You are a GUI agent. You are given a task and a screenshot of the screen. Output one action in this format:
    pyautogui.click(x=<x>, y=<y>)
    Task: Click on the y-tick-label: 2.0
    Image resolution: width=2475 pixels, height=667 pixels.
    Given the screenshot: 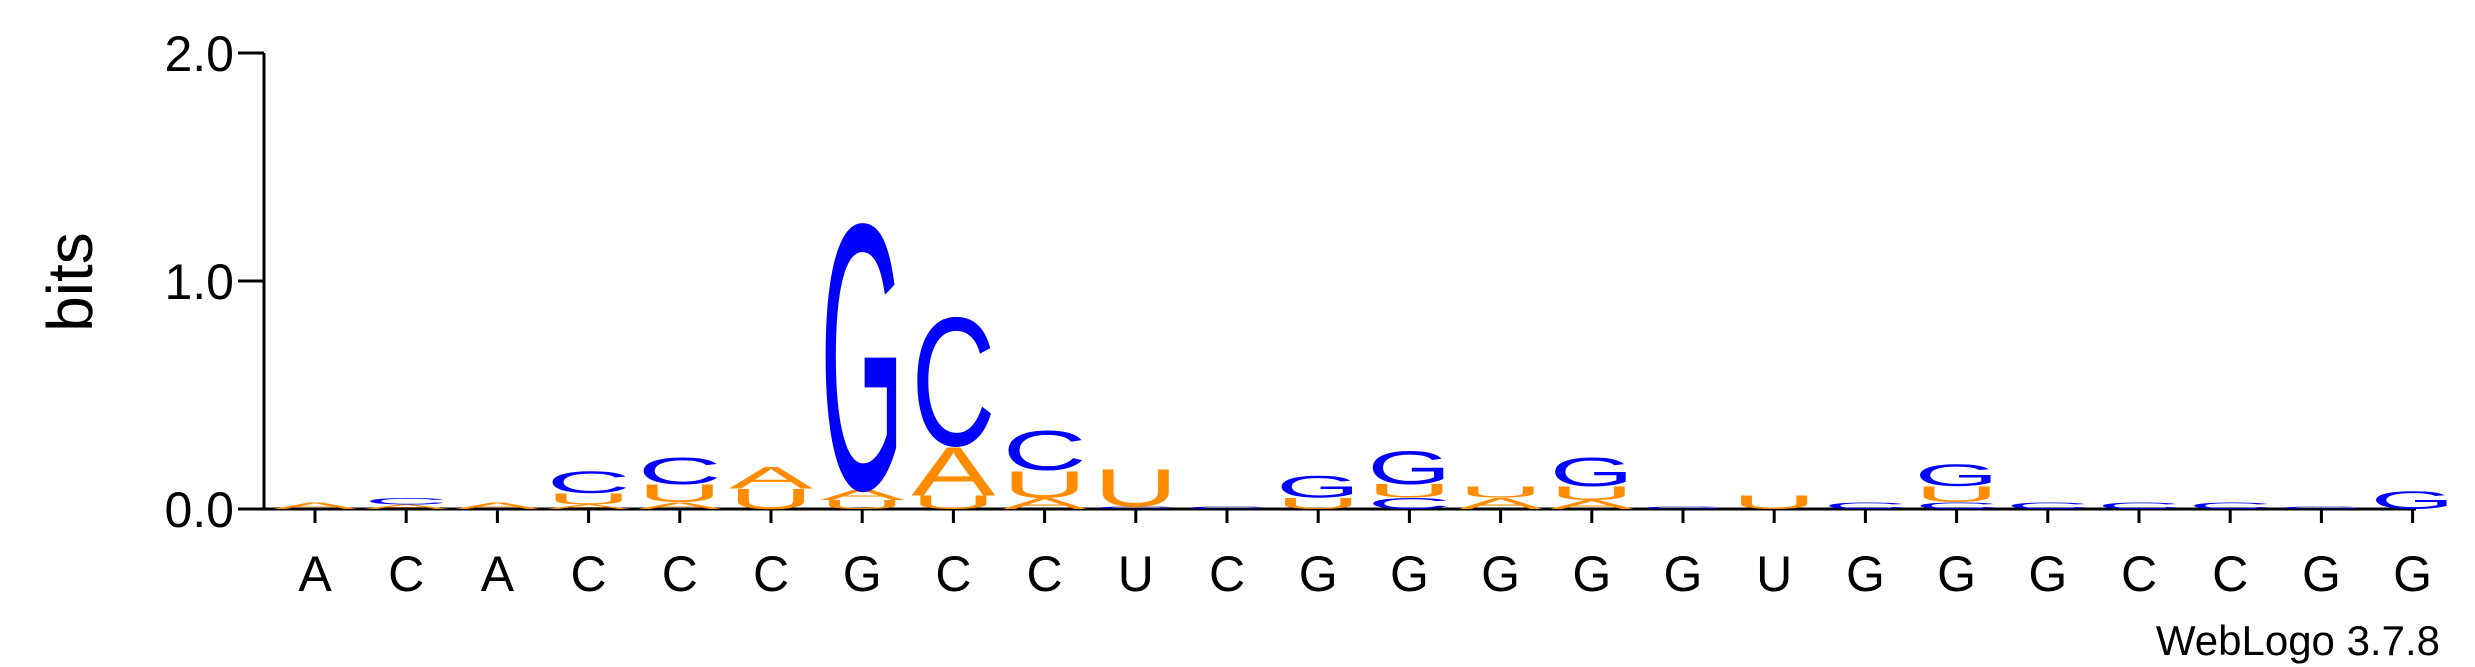 What is the action you would take?
    pyautogui.click(x=199, y=54)
    